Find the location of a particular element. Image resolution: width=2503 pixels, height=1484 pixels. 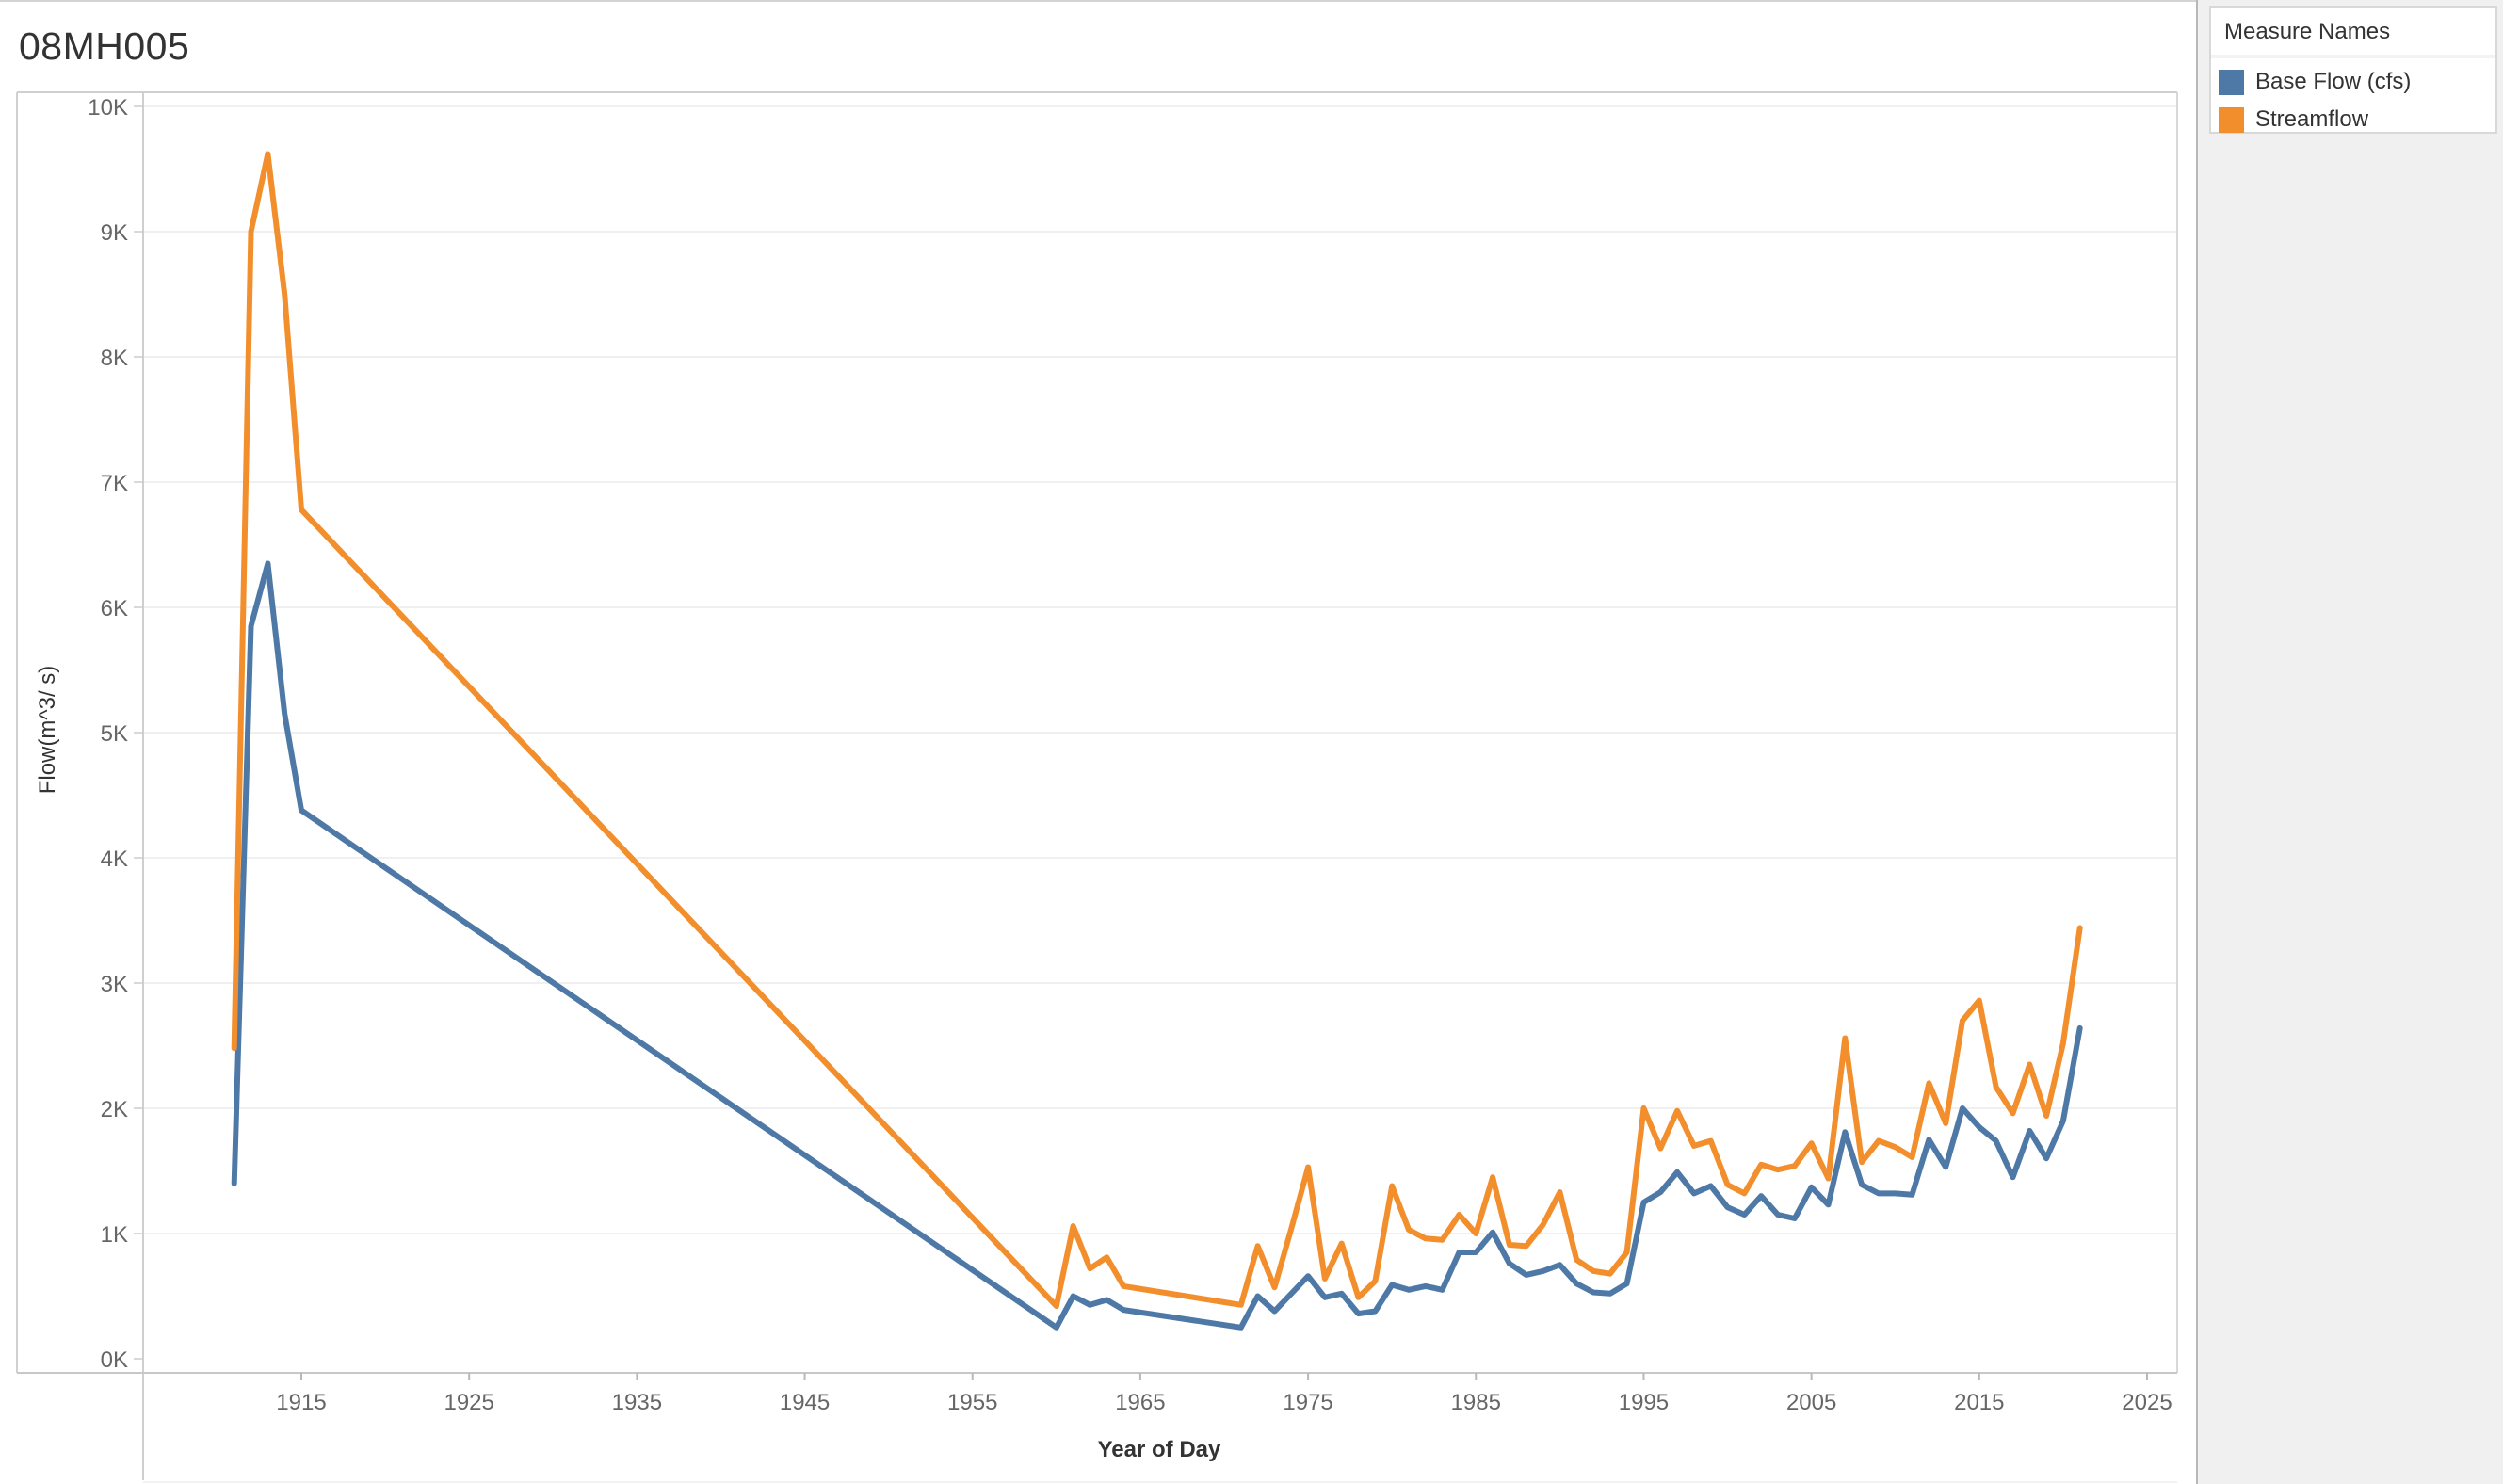

x-tick-label: 1925 is located at coordinates (468, 1402).